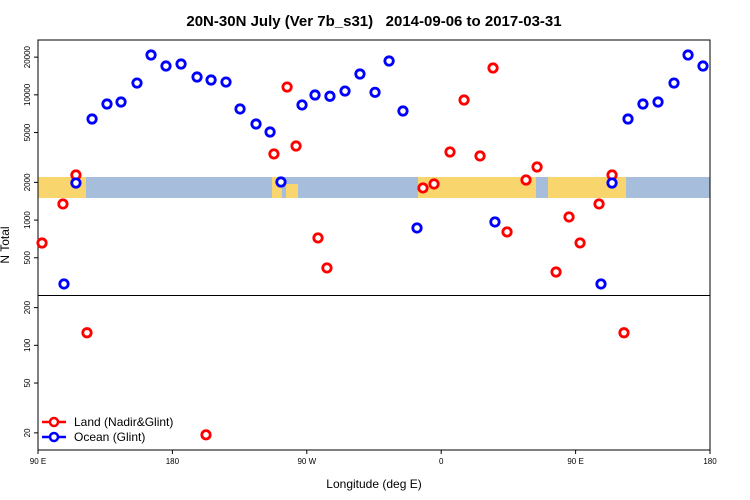 This screenshot has height=500, width=750. What do you see at coordinates (27, 94) in the screenshot?
I see `y-tick-label: 10000` at bounding box center [27, 94].